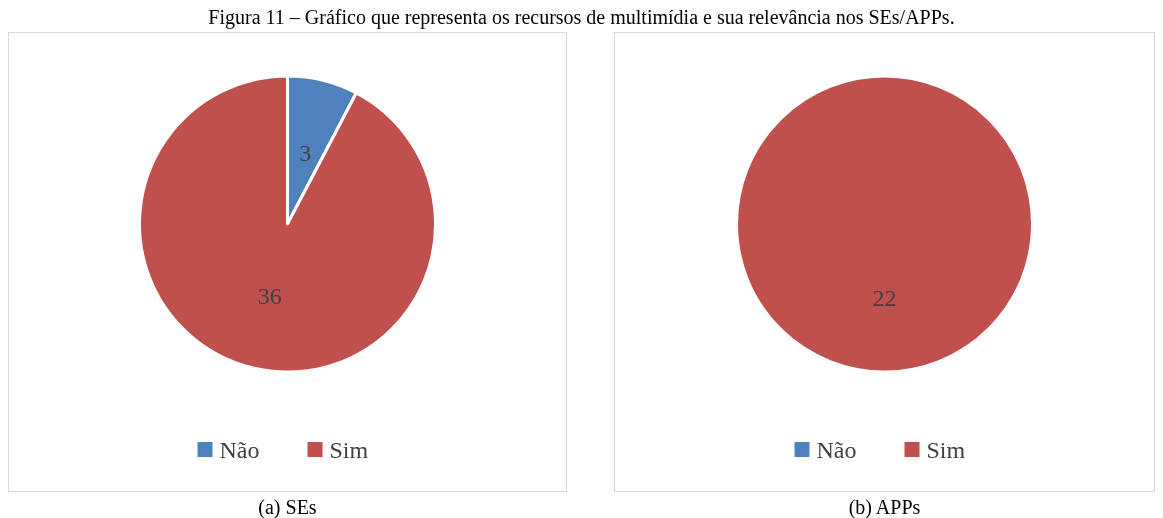 The width and height of the screenshot is (1163, 518). Describe the element at coordinates (884, 298) in the screenshot. I see `data-label: 22` at that location.